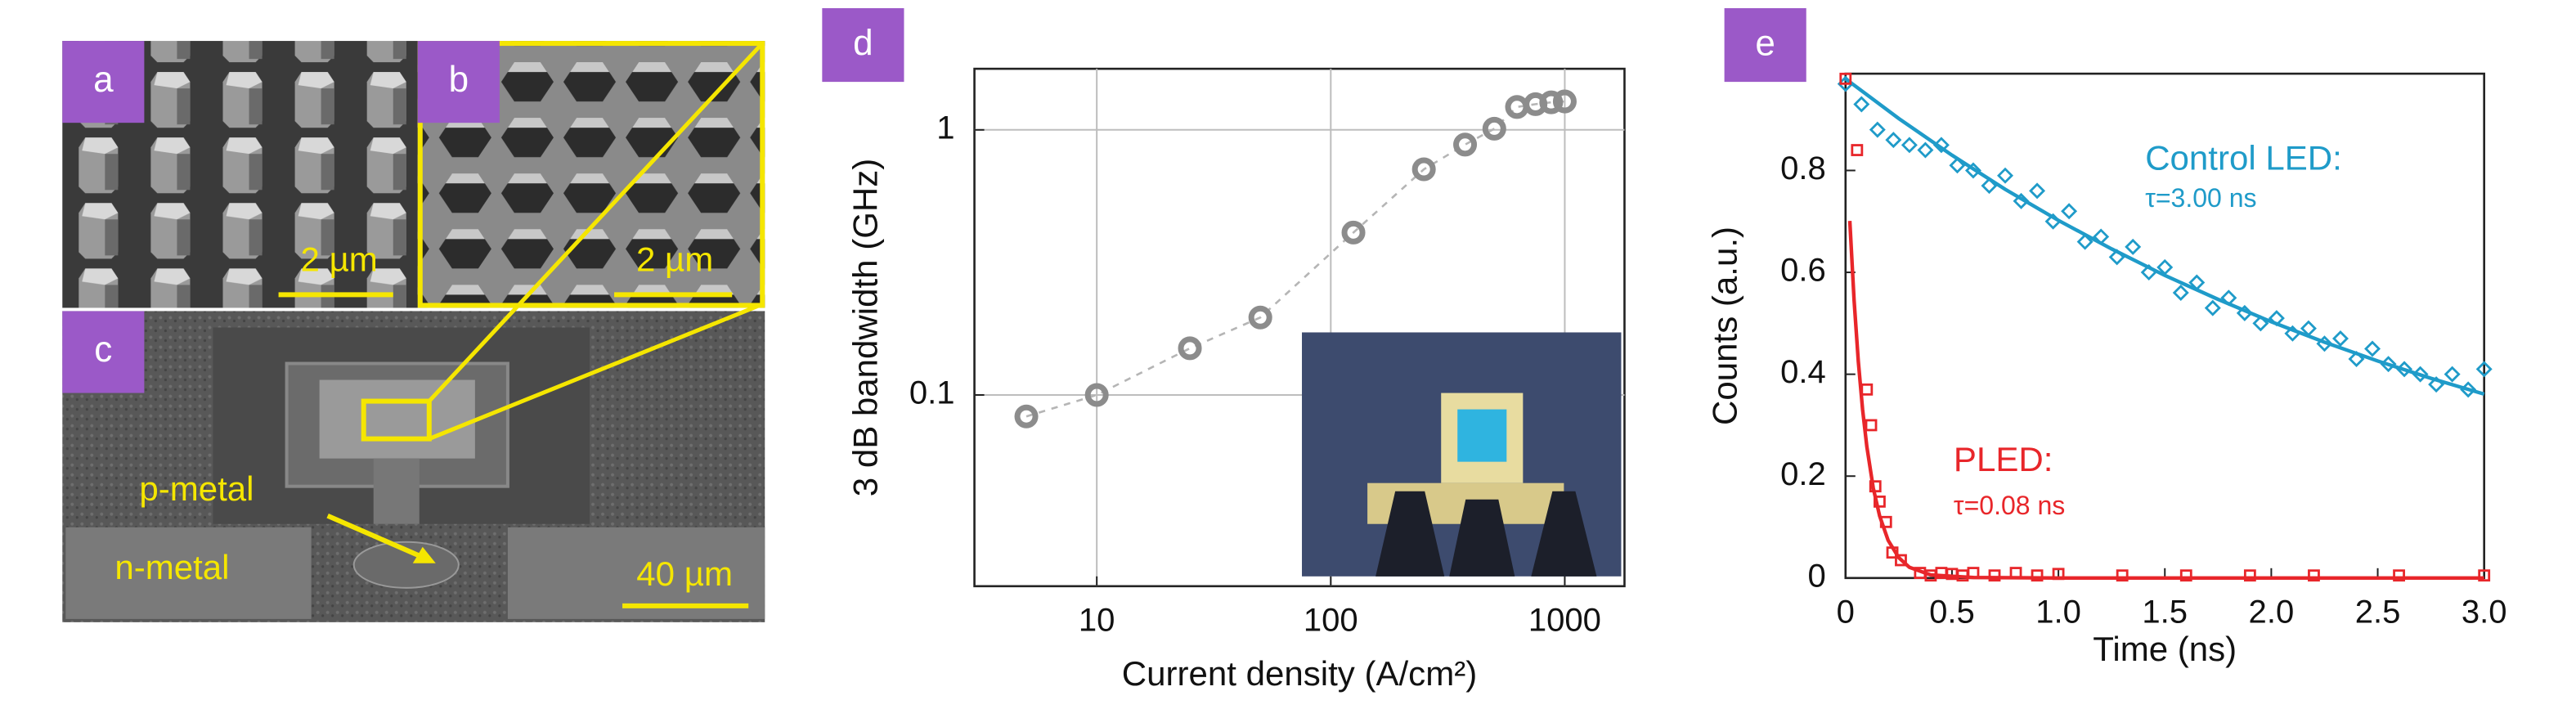 This screenshot has height=709, width=2576. I want to click on series-label: PLED:, so click(2004, 459).